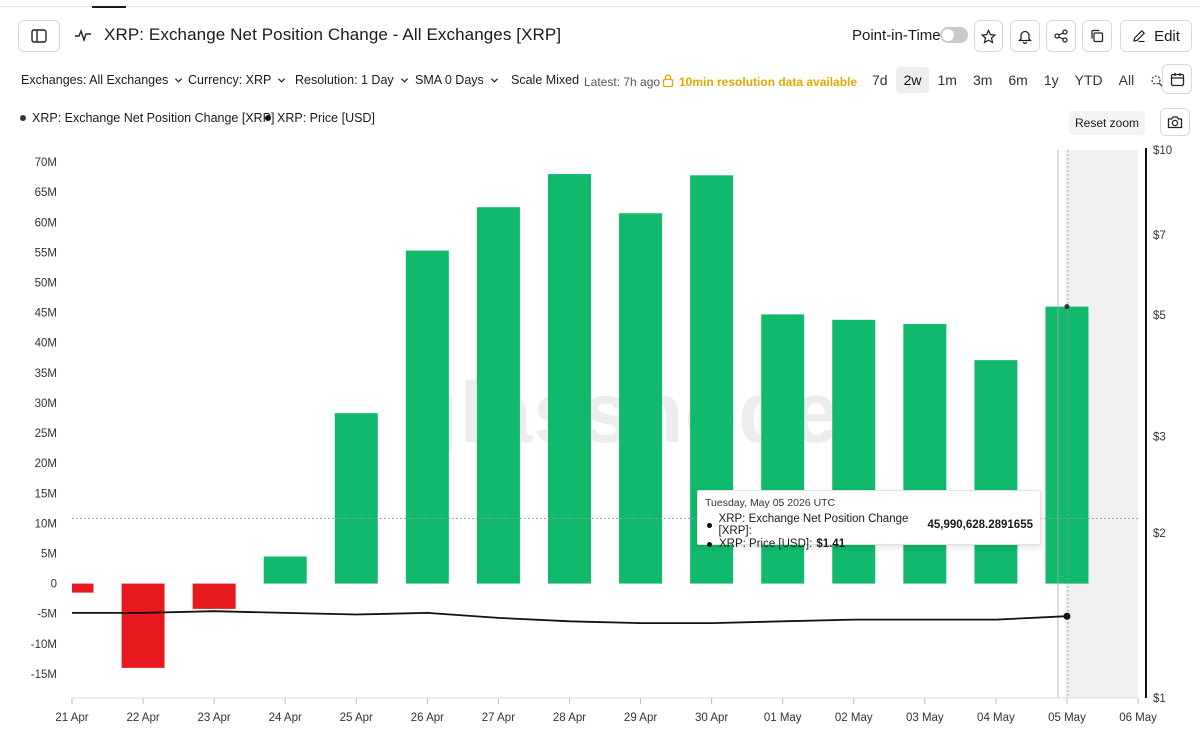 This screenshot has height=742, width=1200. Describe the element at coordinates (326, 118) in the screenshot. I see `legend-label-price: XRP: Price [USD]` at that location.